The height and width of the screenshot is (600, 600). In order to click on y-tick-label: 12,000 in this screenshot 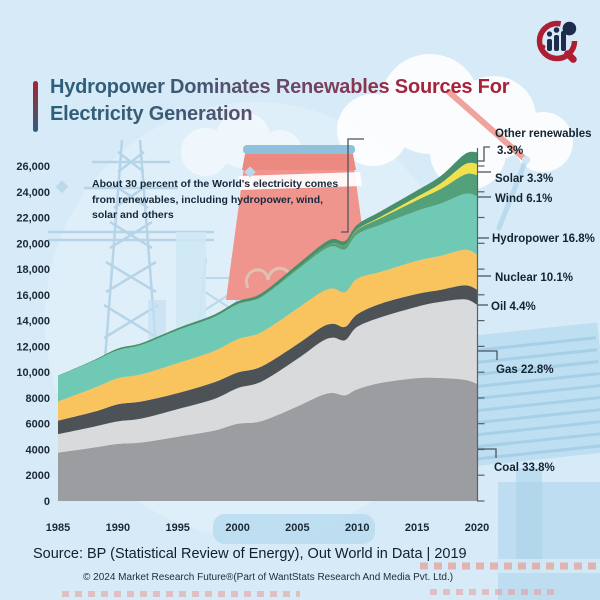, I will do `click(33, 347)`.